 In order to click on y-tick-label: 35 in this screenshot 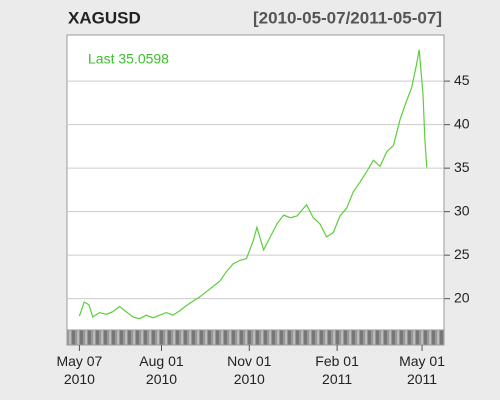, I will do `click(462, 167)`.